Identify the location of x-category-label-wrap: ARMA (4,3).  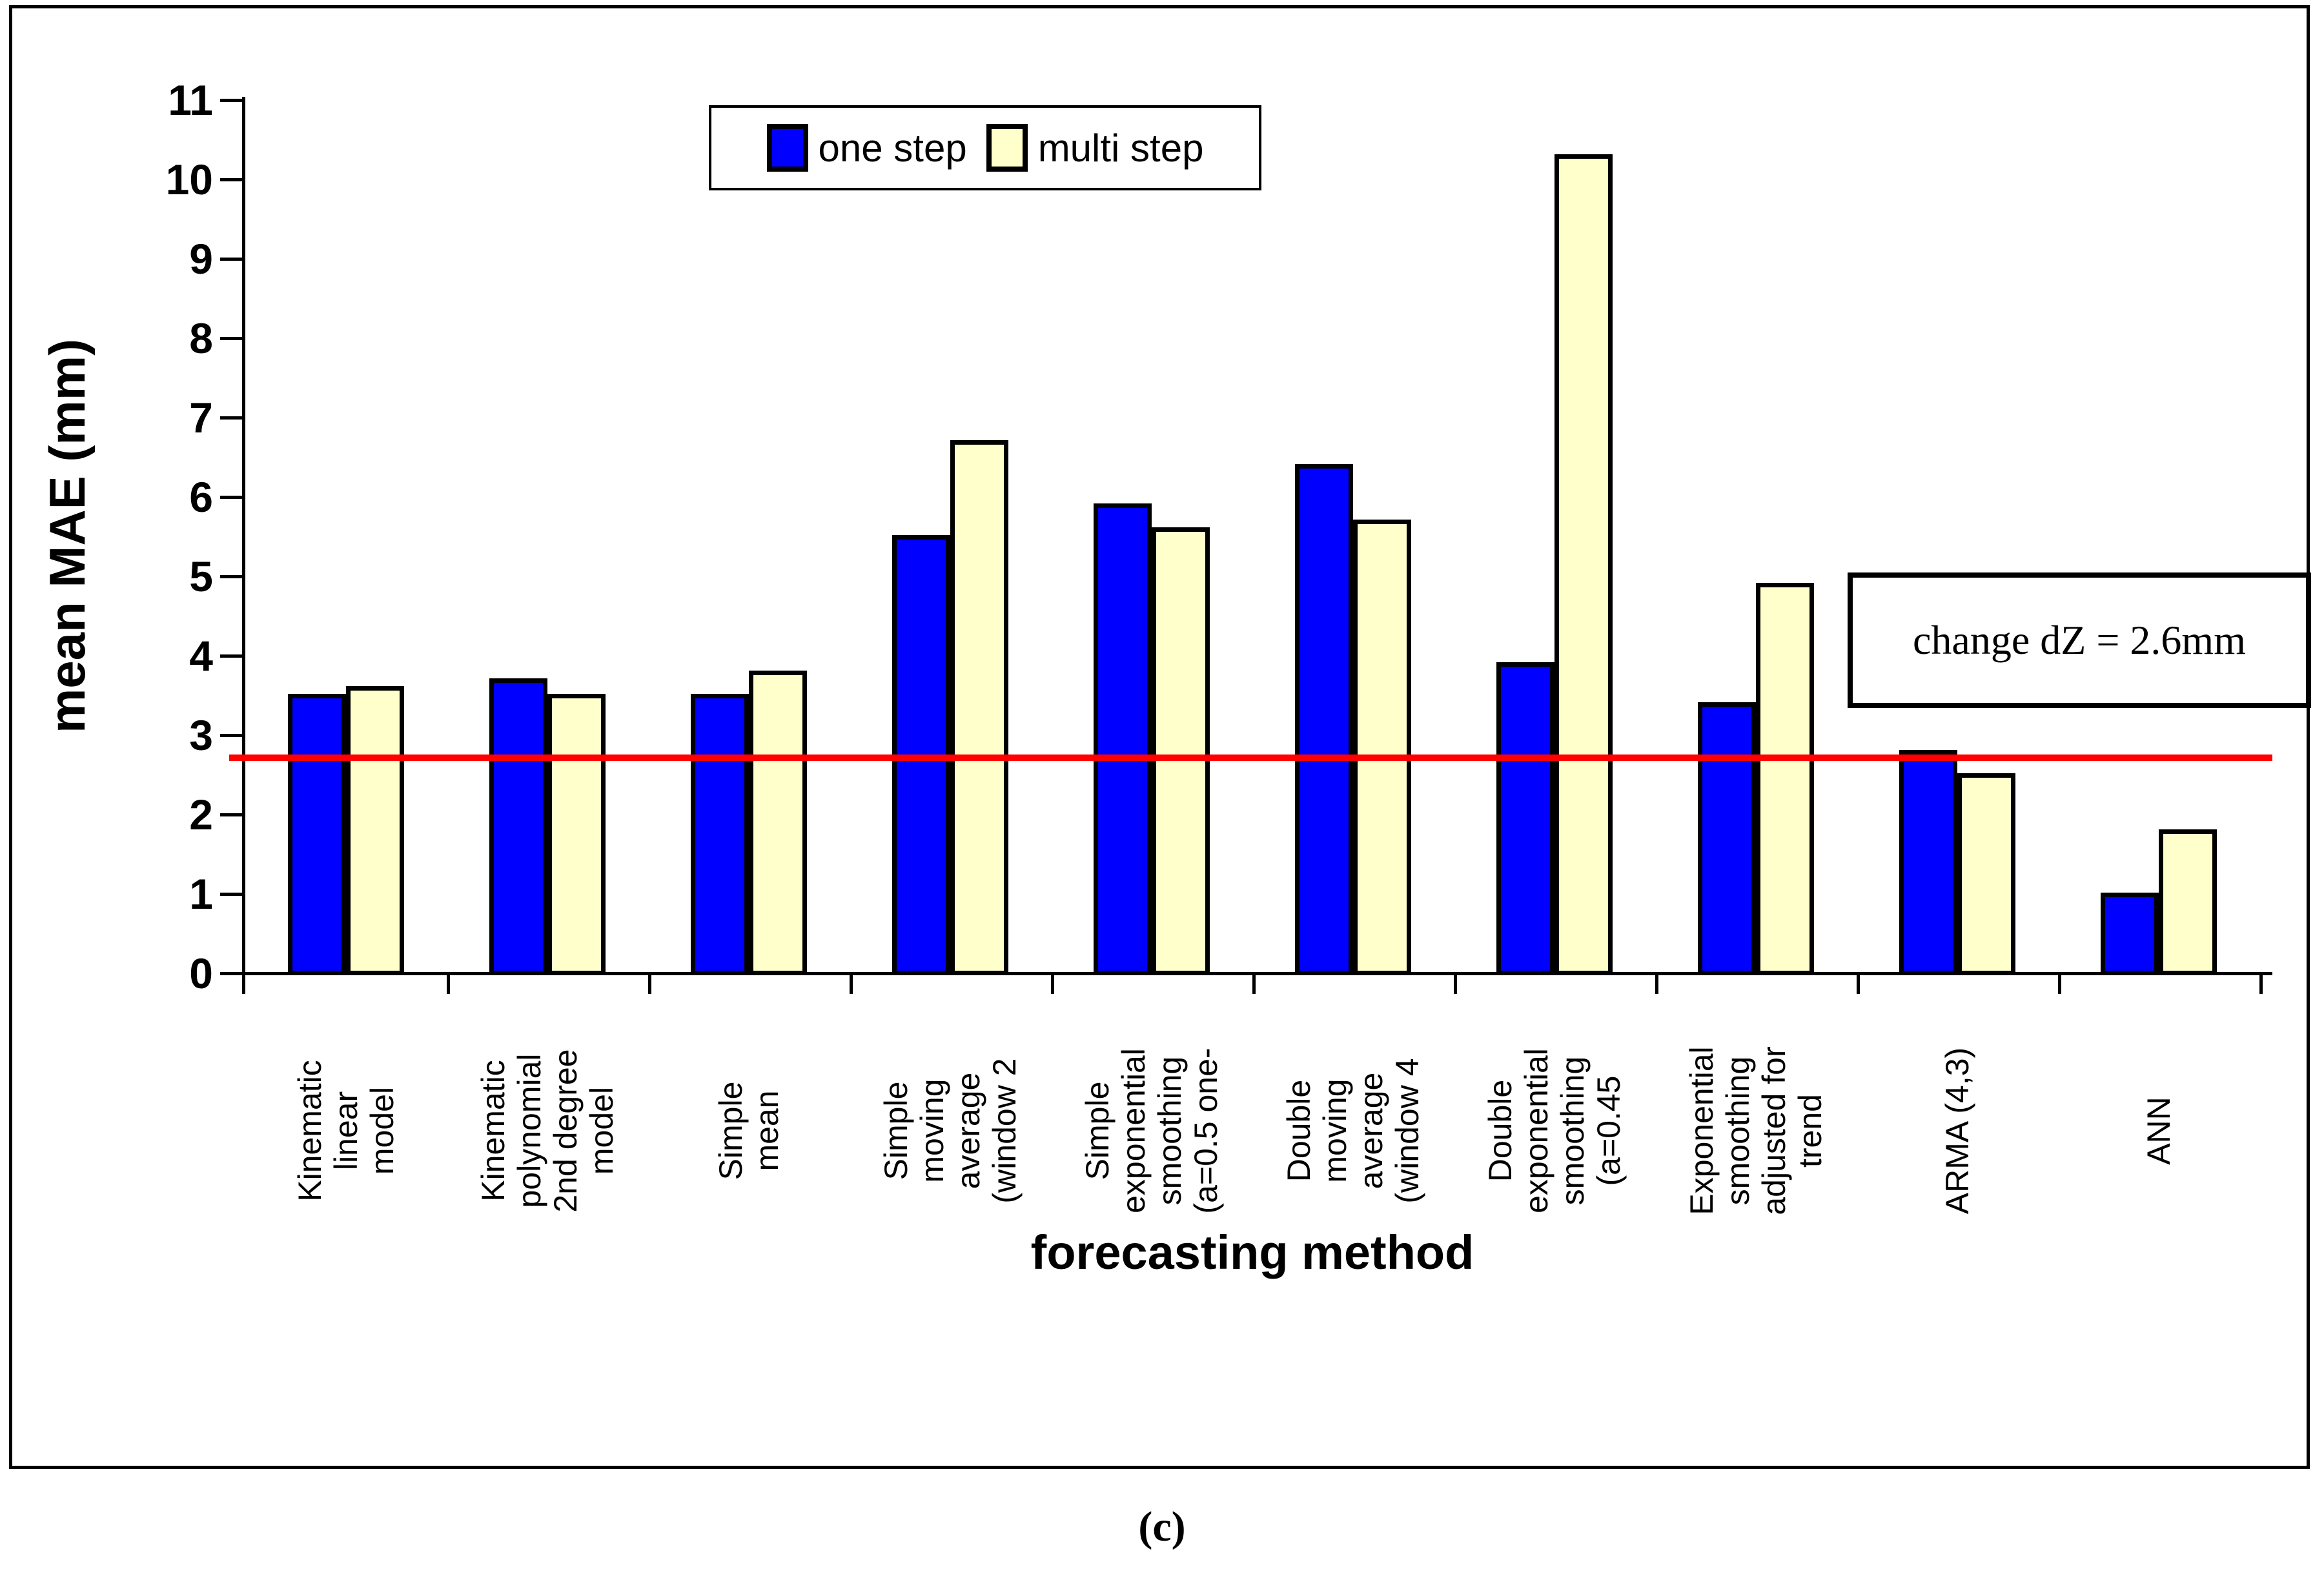
(1957, 1131).